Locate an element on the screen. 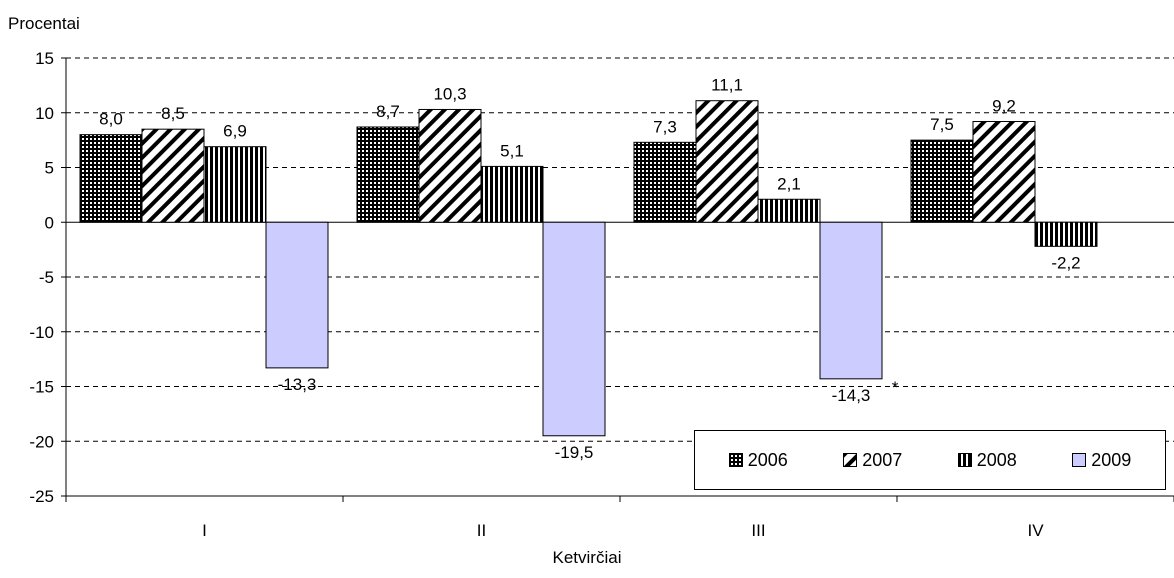 Image resolution: width=1174 pixels, height=578 pixels. x-tick-label: IV is located at coordinates (1035, 530).